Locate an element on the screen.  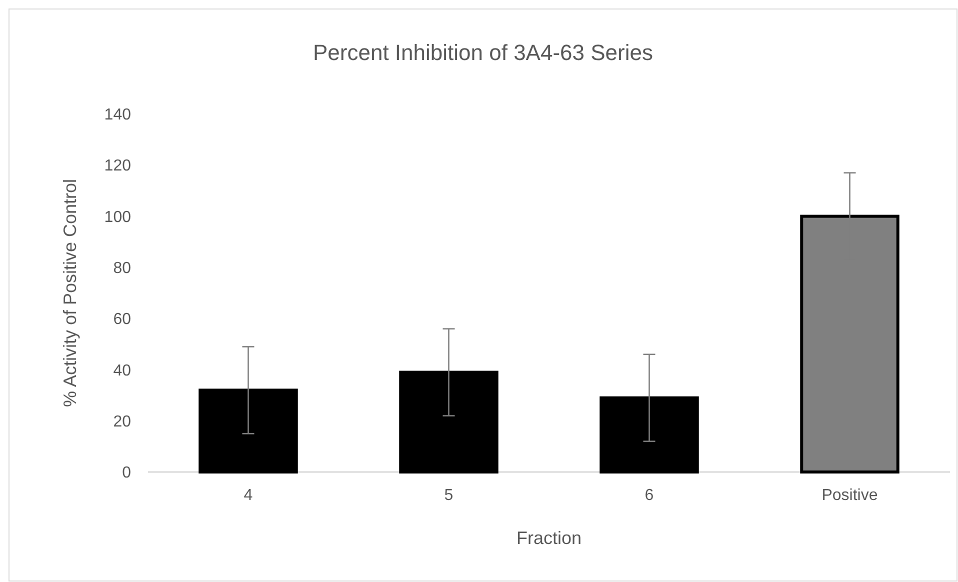
y-axis-title: % Activity of Positive Control is located at coordinates (70, 293).